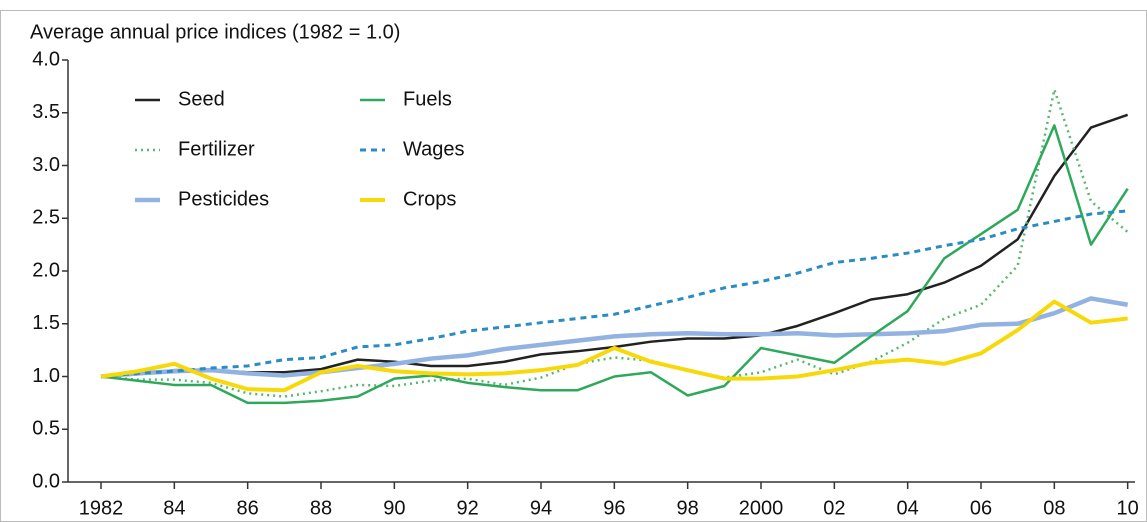 This screenshot has height=522, width=1147. What do you see at coordinates (46, 270) in the screenshot?
I see `y-tick-label: 2.0` at bounding box center [46, 270].